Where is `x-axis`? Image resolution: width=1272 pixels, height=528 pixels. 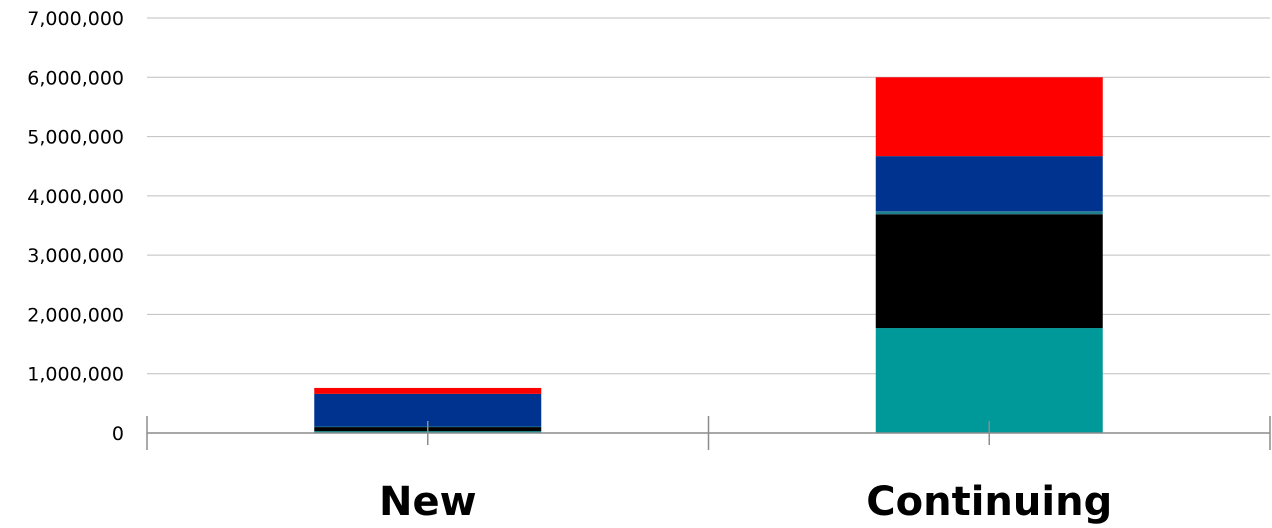
x-axis is located at coordinates (708, 433).